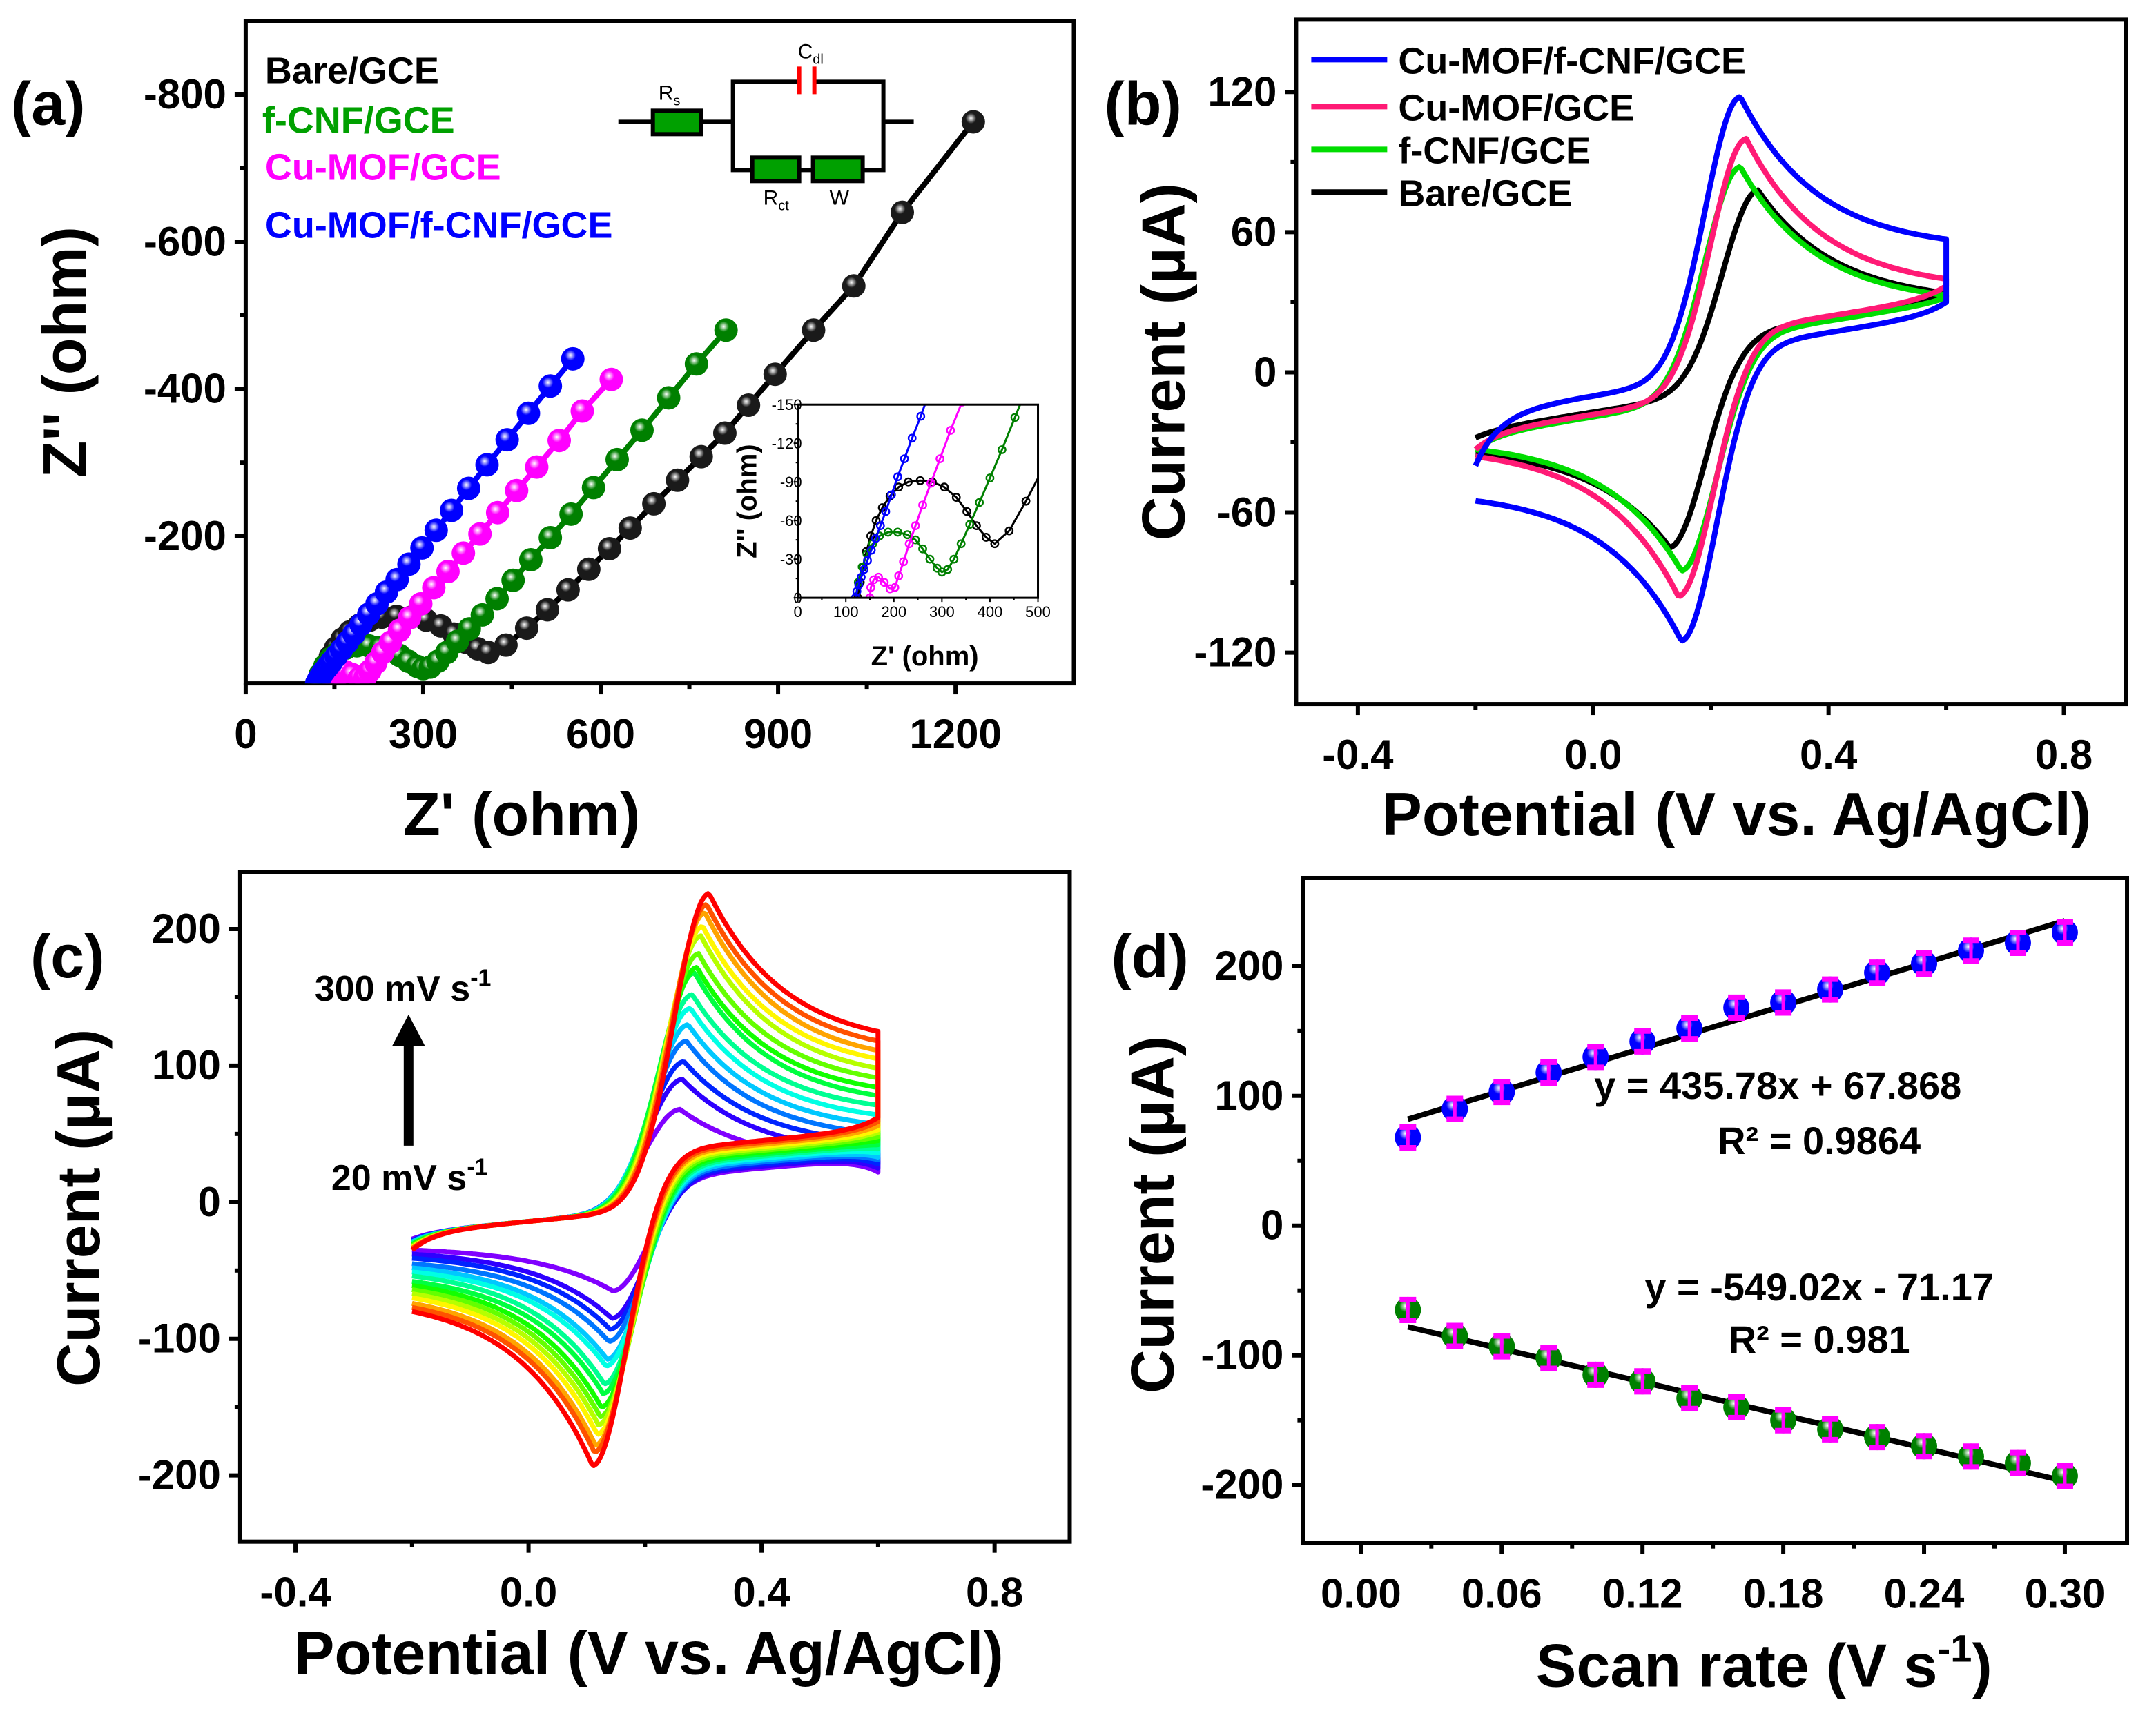 This screenshot has width=2156, height=1720. I want to click on y-tick-label: 0, so click(1265, 372).